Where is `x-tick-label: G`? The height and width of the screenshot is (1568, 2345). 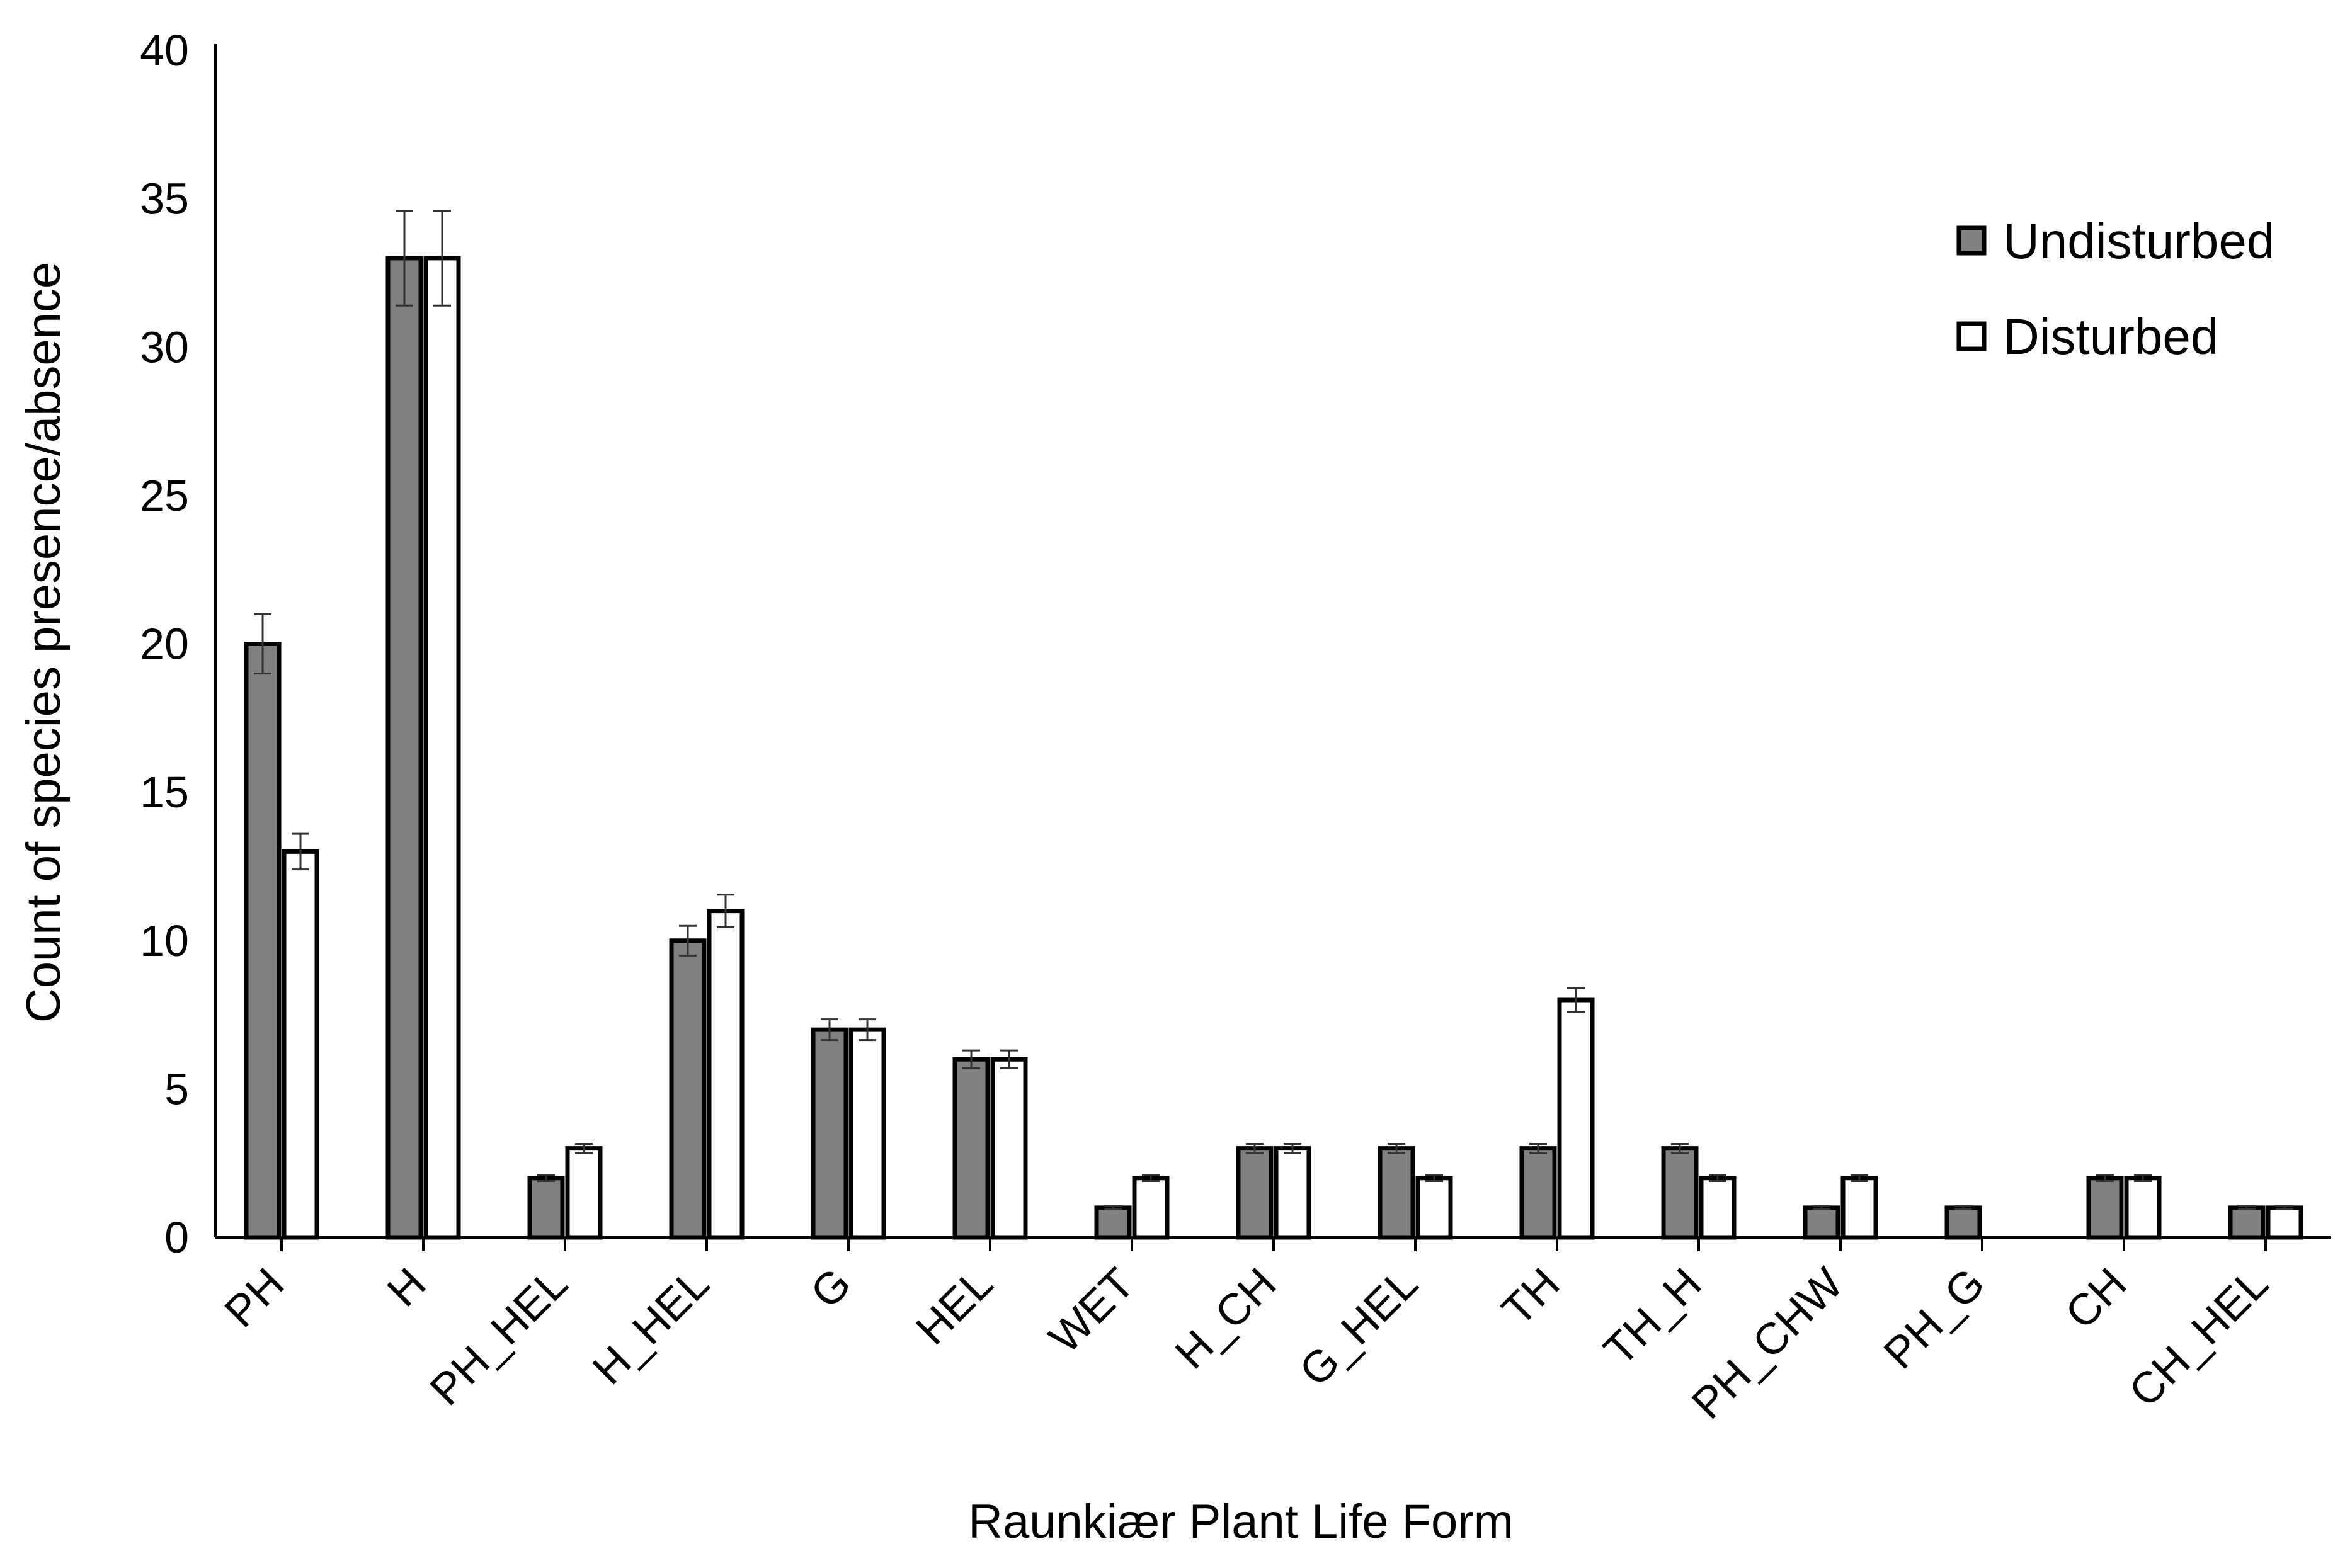
x-tick-label: G is located at coordinates (830, 1287).